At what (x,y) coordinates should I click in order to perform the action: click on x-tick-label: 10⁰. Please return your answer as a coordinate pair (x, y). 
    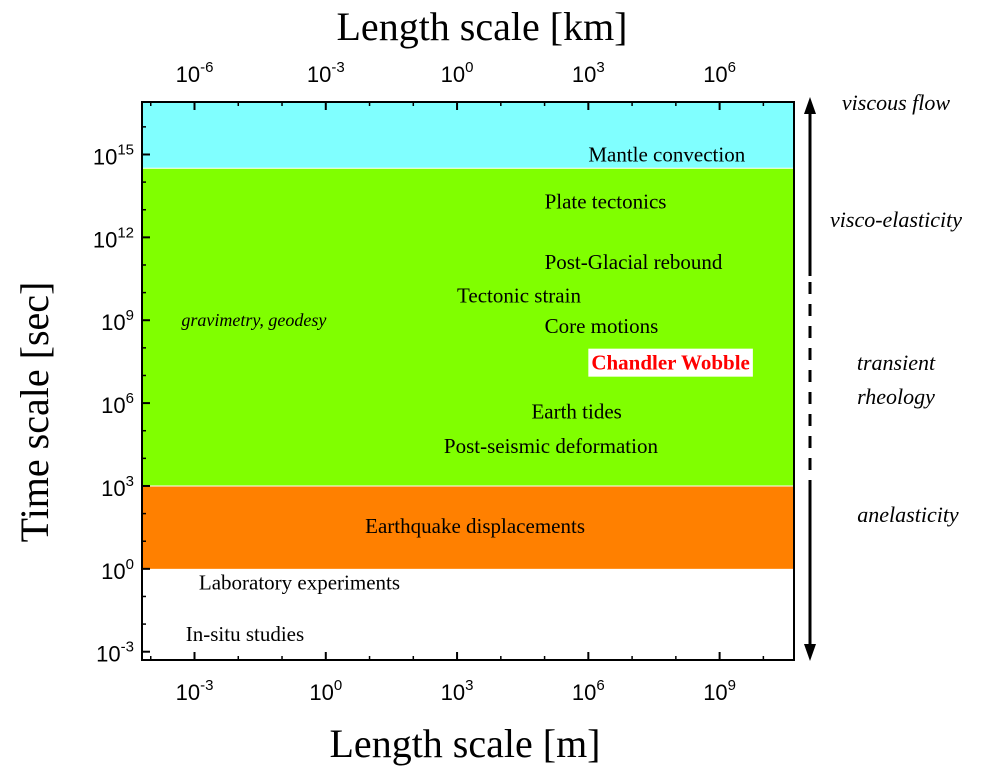
    Looking at the image, I should click on (325, 691).